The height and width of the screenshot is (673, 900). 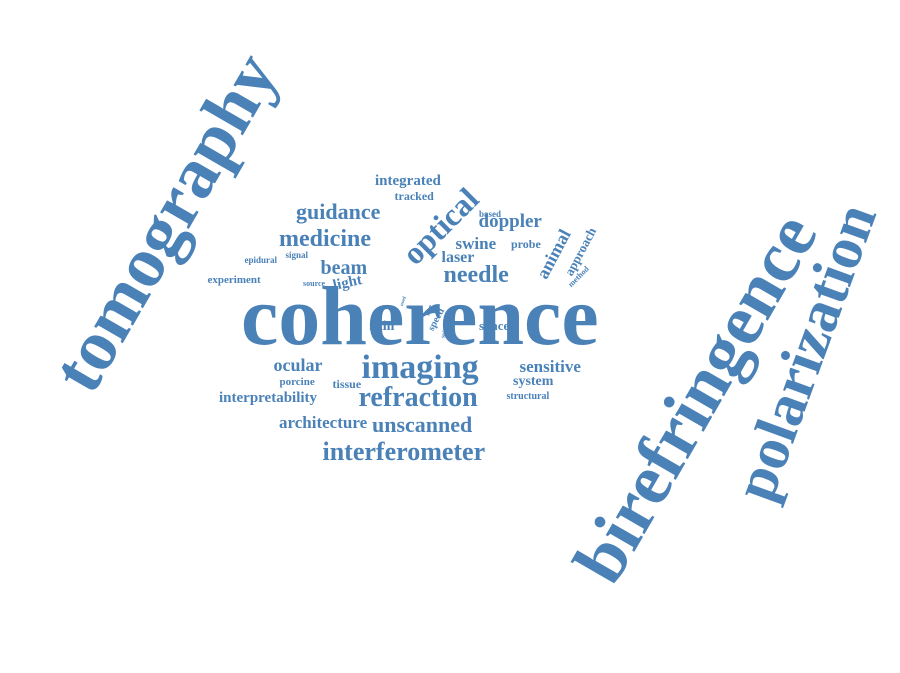 I want to click on word-tissue: tissue, so click(x=347, y=384).